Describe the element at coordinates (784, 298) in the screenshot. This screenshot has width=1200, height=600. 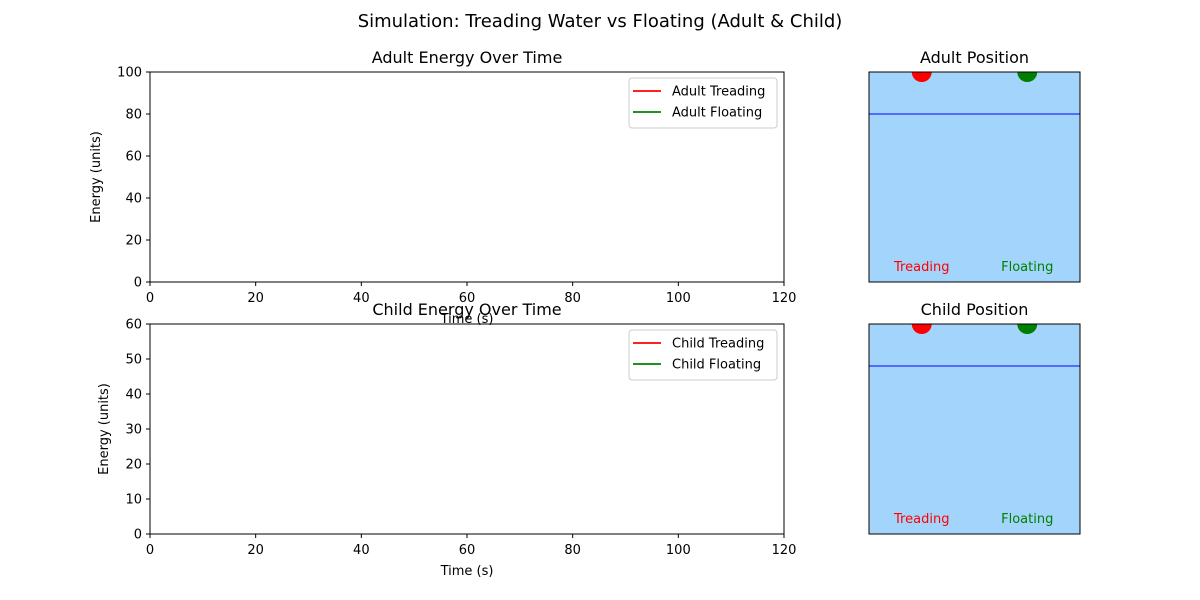
I see `adult-energy-xtick-label: 120` at that location.